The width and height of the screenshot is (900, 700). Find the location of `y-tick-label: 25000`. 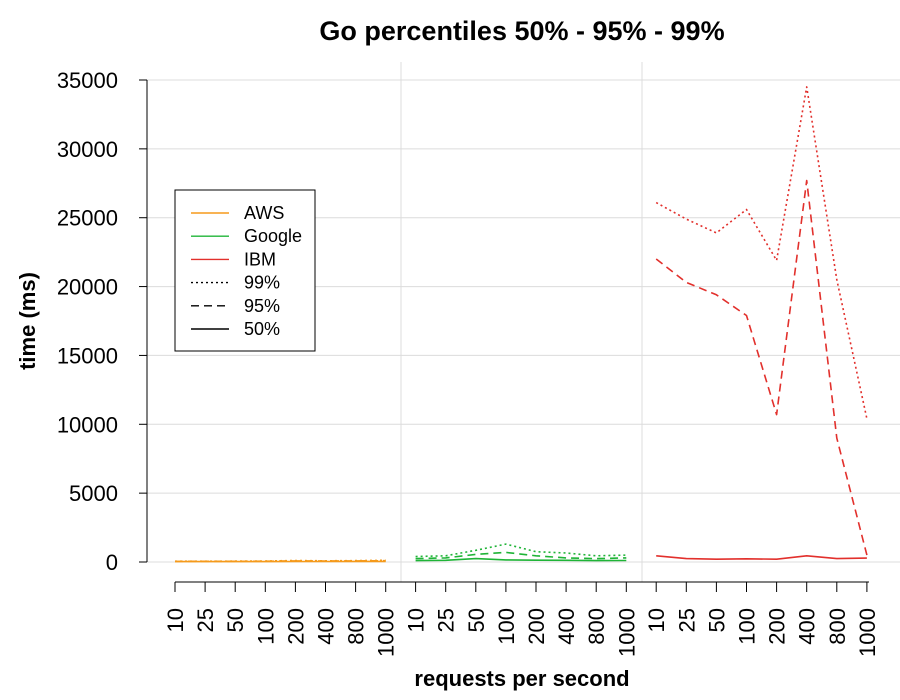

y-tick-label: 25000 is located at coordinates (87, 218).